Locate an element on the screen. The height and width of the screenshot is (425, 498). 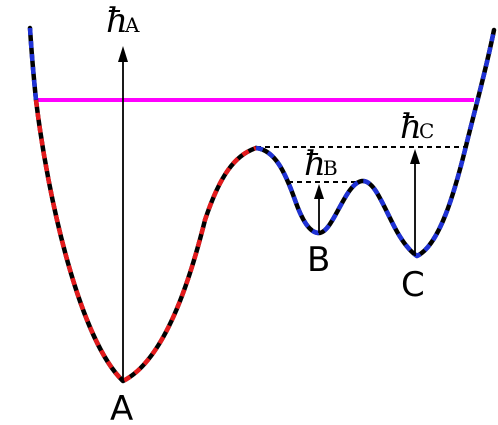
svg-text: B is located at coordinates (330, 168).